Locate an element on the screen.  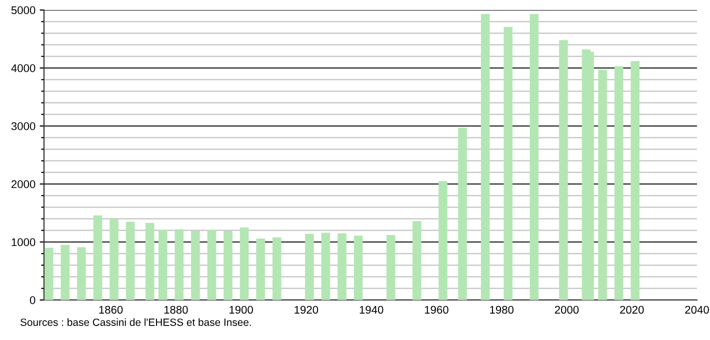
x-tick-label: 2000 is located at coordinates (566, 310).